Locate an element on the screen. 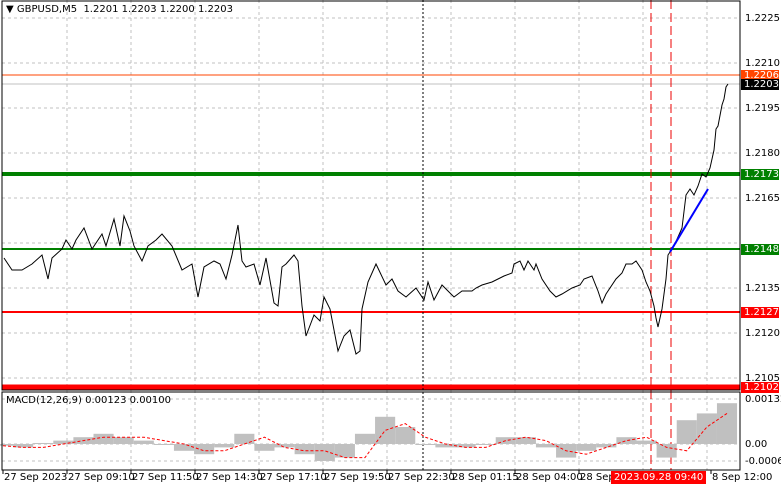 The height and width of the screenshot is (489, 781). time-tick: 28 Sep 04:00 is located at coordinates (549, 477).